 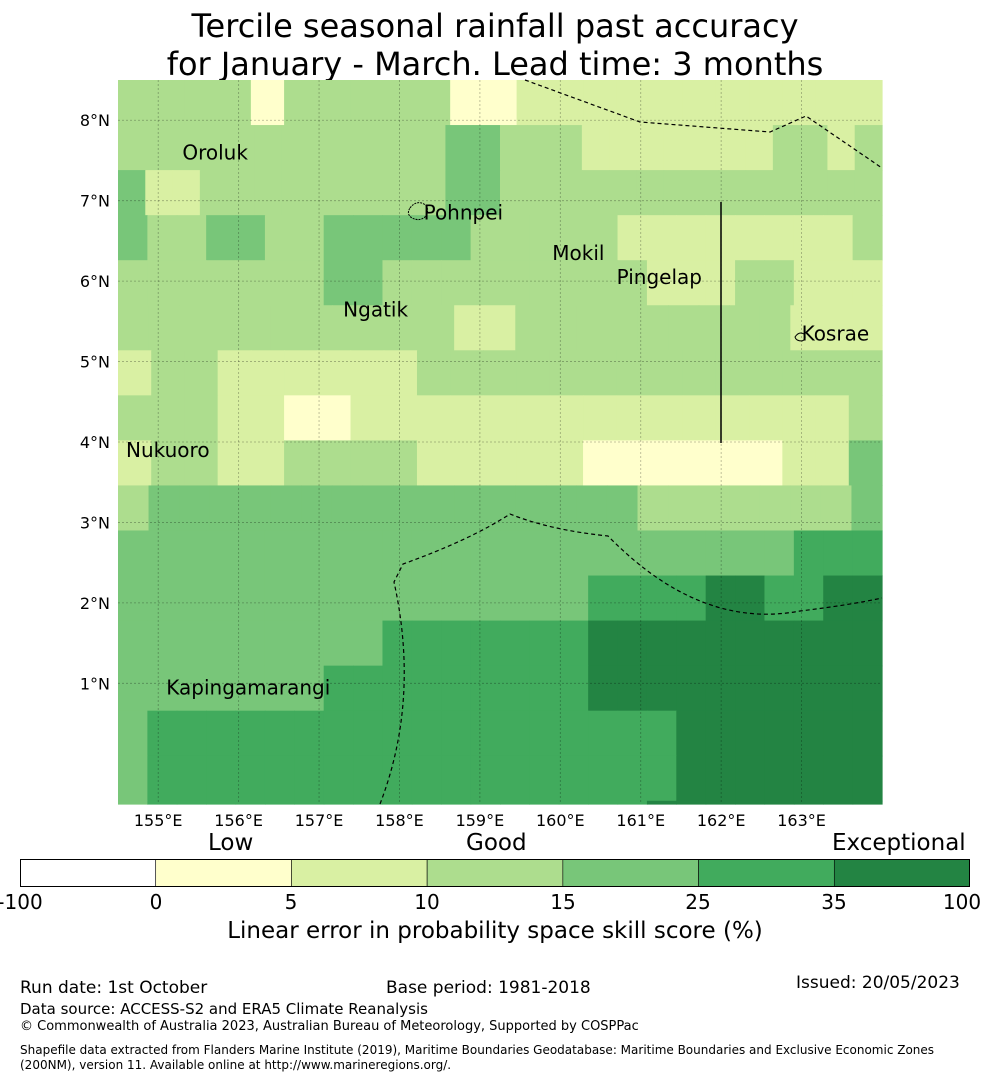 What do you see at coordinates (563, 902) in the screenshot?
I see `legend-tick-15: 15` at bounding box center [563, 902].